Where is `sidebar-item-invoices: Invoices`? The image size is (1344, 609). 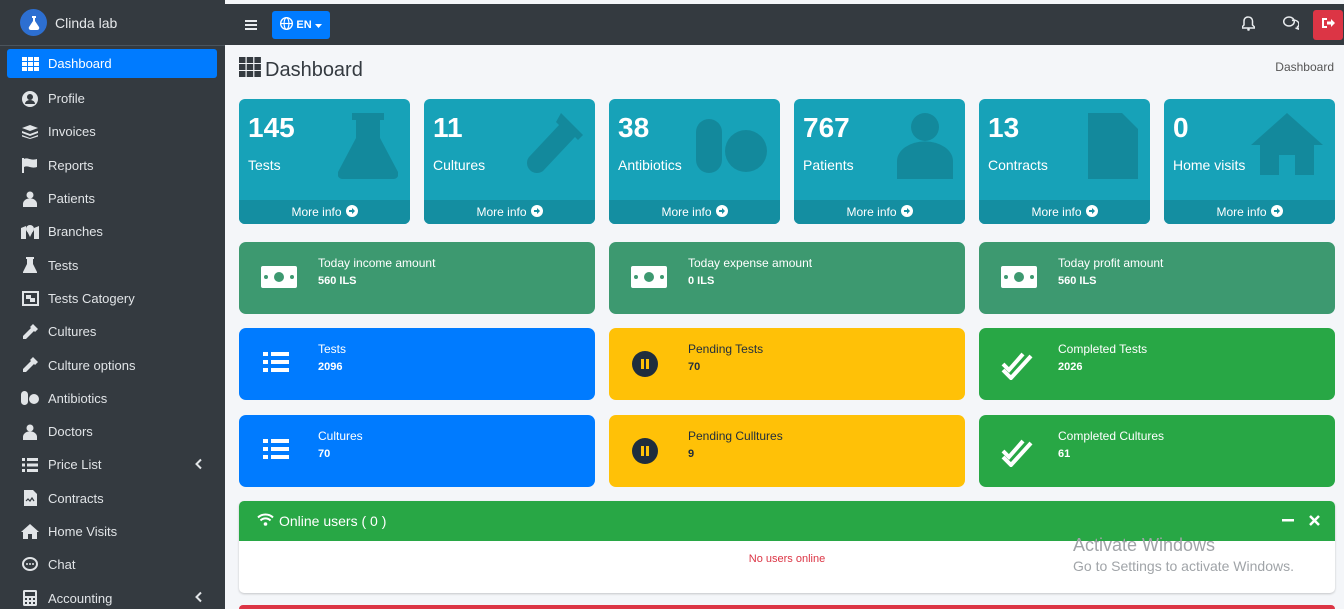 sidebar-item-invoices: Invoices is located at coordinates (112, 131).